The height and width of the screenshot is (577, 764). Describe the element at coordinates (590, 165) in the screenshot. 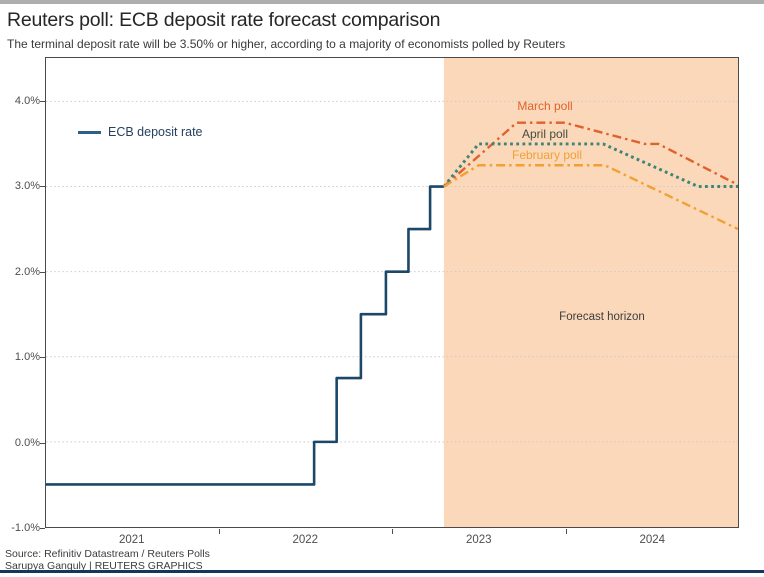

I see `series-april-poll` at that location.